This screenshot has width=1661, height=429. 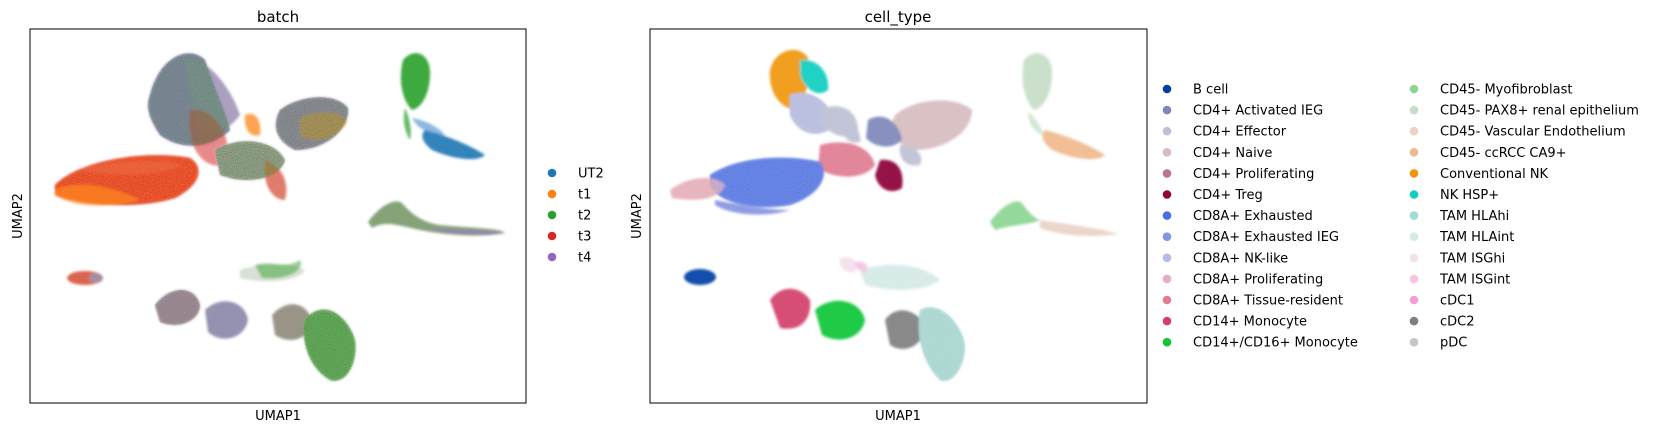 What do you see at coordinates (1494, 174) in the screenshot?
I see `legend-label: Conventional NK` at bounding box center [1494, 174].